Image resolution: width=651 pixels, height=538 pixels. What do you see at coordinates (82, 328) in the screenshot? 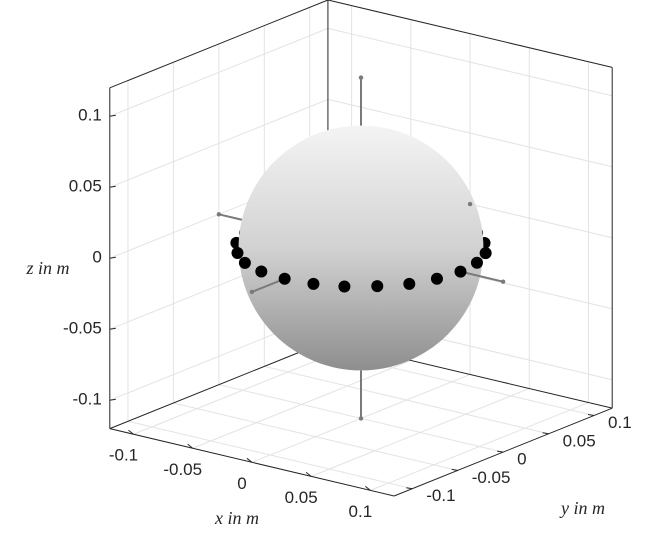
I see `z-tick-label: -0.05` at bounding box center [82, 328].